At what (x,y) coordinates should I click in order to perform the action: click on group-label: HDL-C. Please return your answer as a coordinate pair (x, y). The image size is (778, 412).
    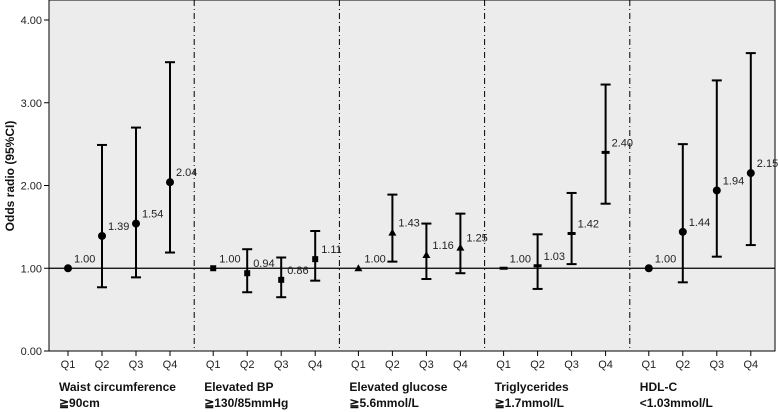
    Looking at the image, I should click on (659, 387).